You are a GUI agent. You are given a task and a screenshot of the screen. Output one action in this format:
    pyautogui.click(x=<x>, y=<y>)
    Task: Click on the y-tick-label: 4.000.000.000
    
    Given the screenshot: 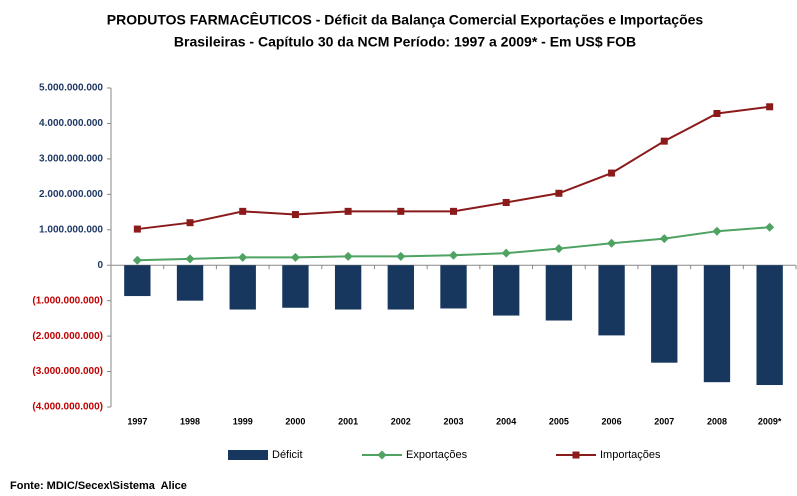 What is the action you would take?
    pyautogui.click(x=71, y=123)
    